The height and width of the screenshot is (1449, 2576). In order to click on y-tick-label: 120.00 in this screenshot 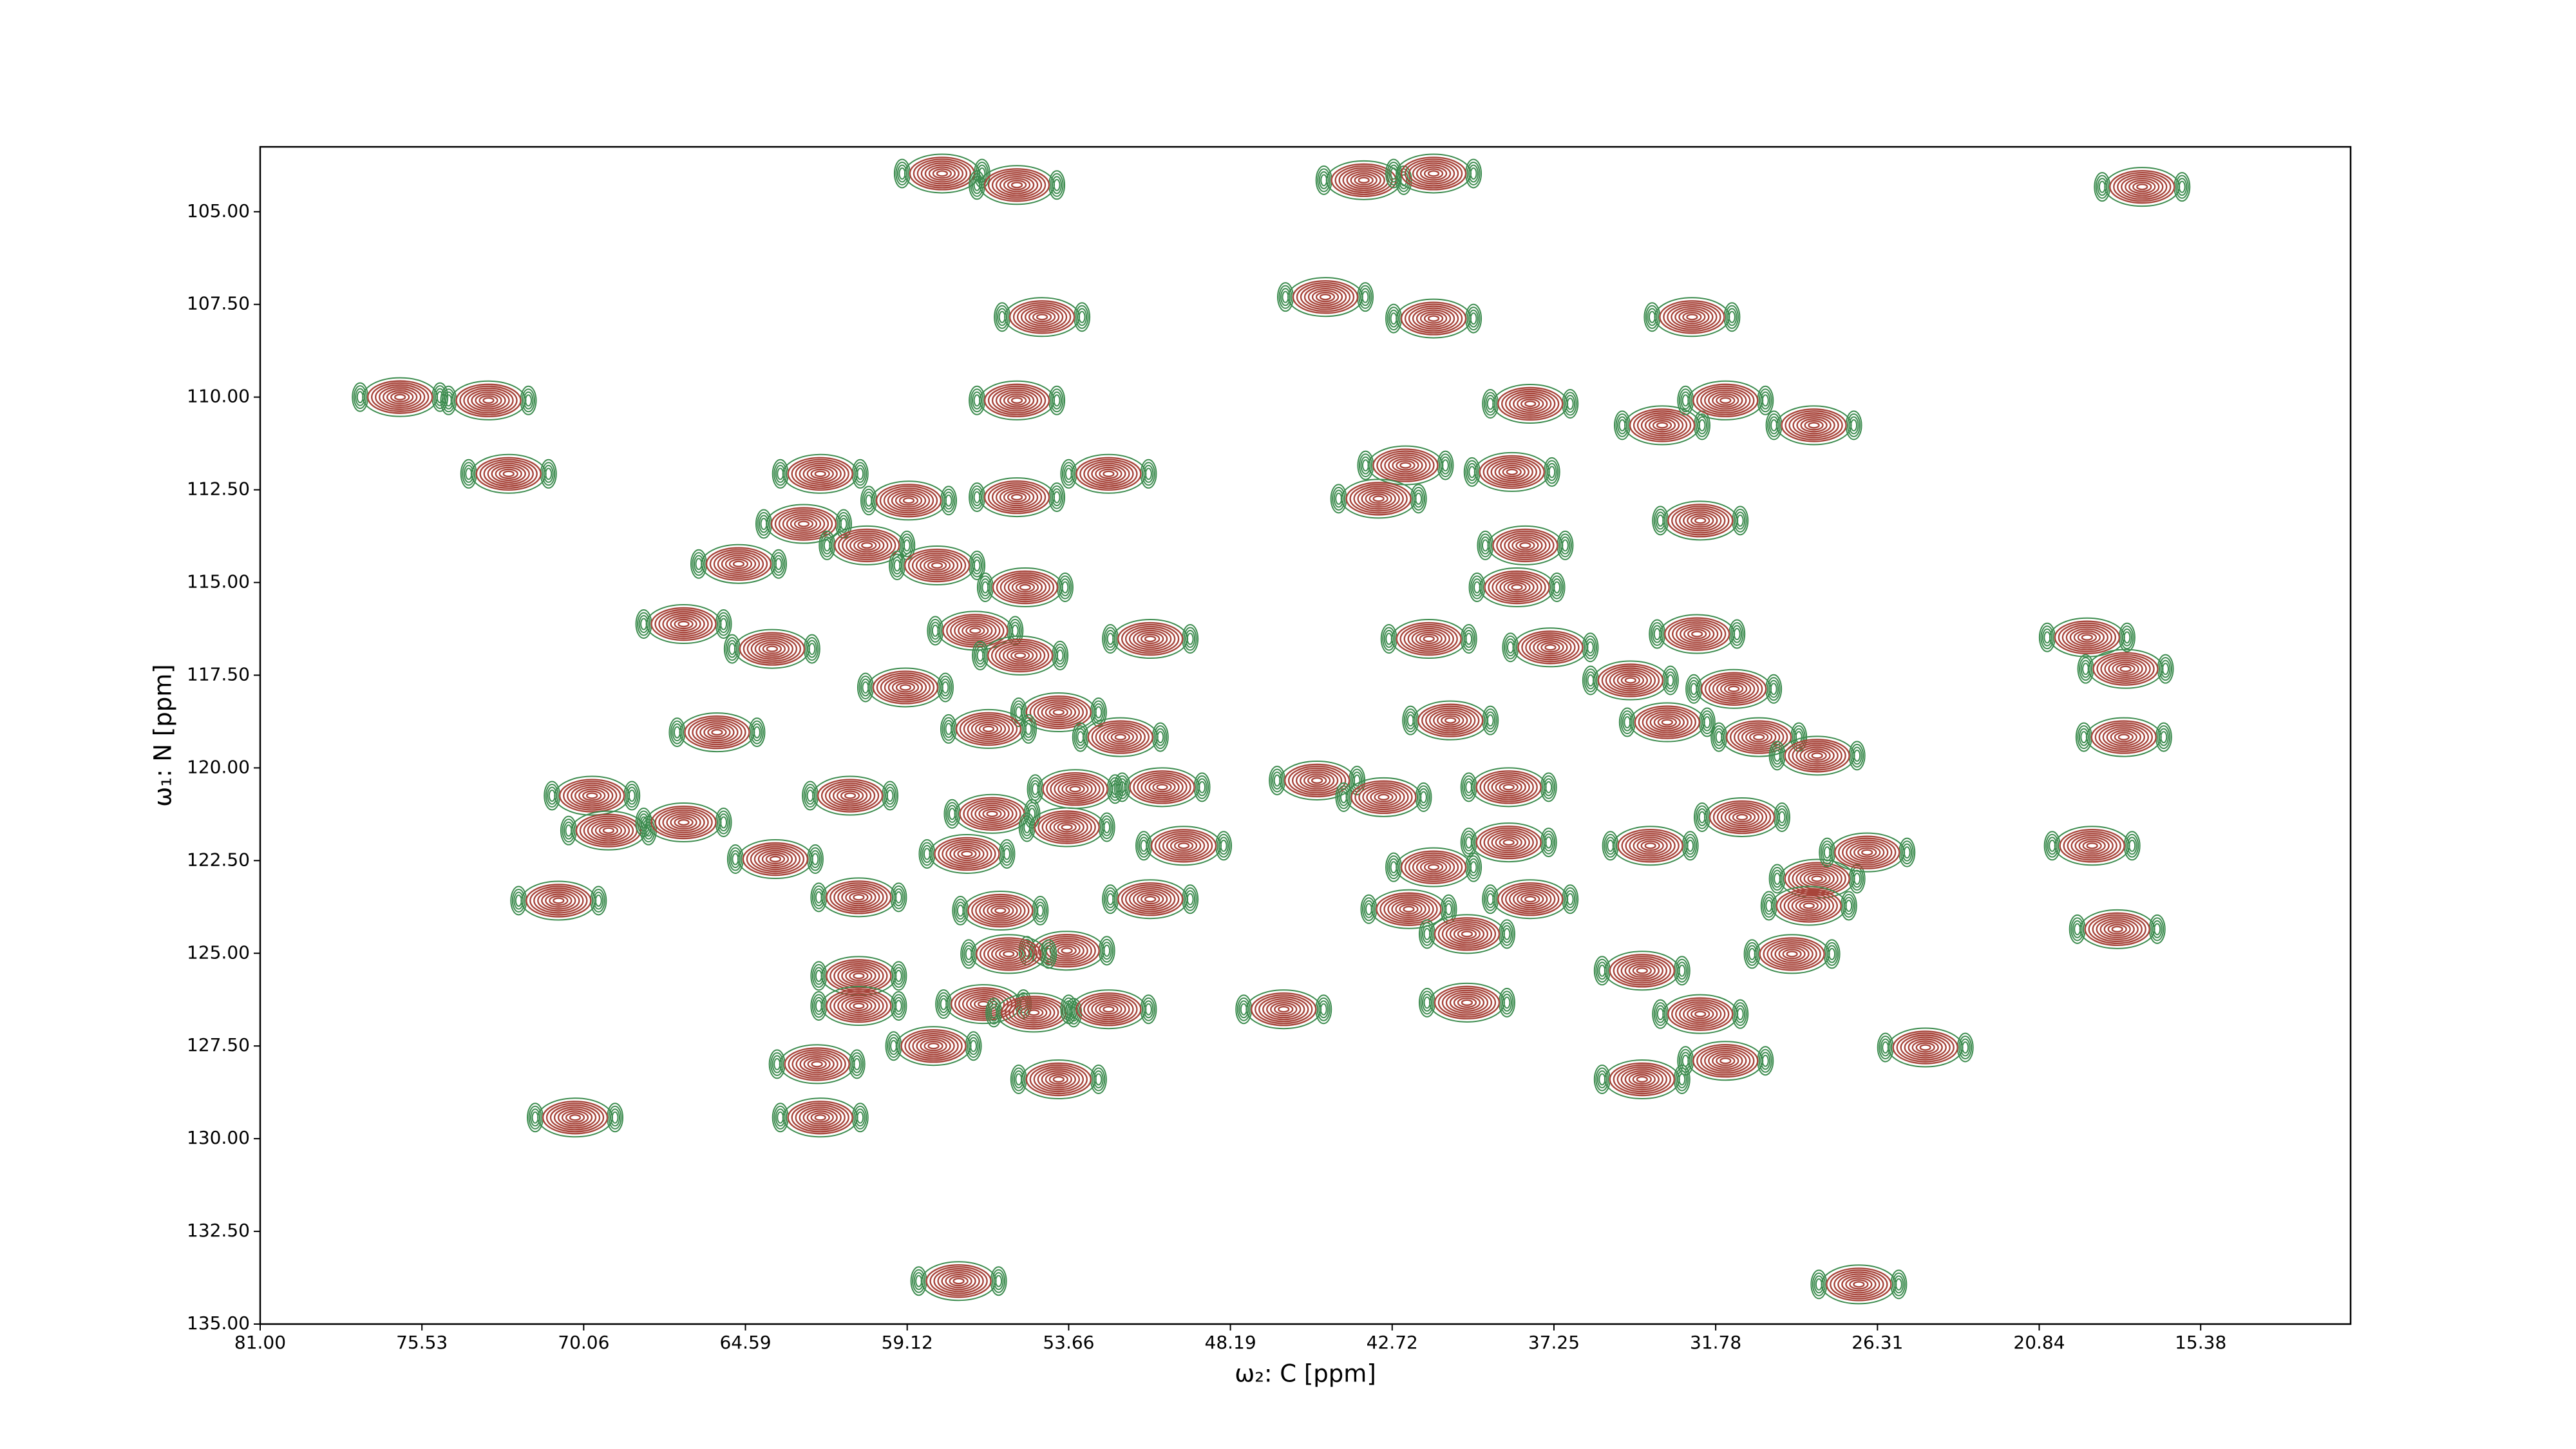, I will do `click(218, 766)`.